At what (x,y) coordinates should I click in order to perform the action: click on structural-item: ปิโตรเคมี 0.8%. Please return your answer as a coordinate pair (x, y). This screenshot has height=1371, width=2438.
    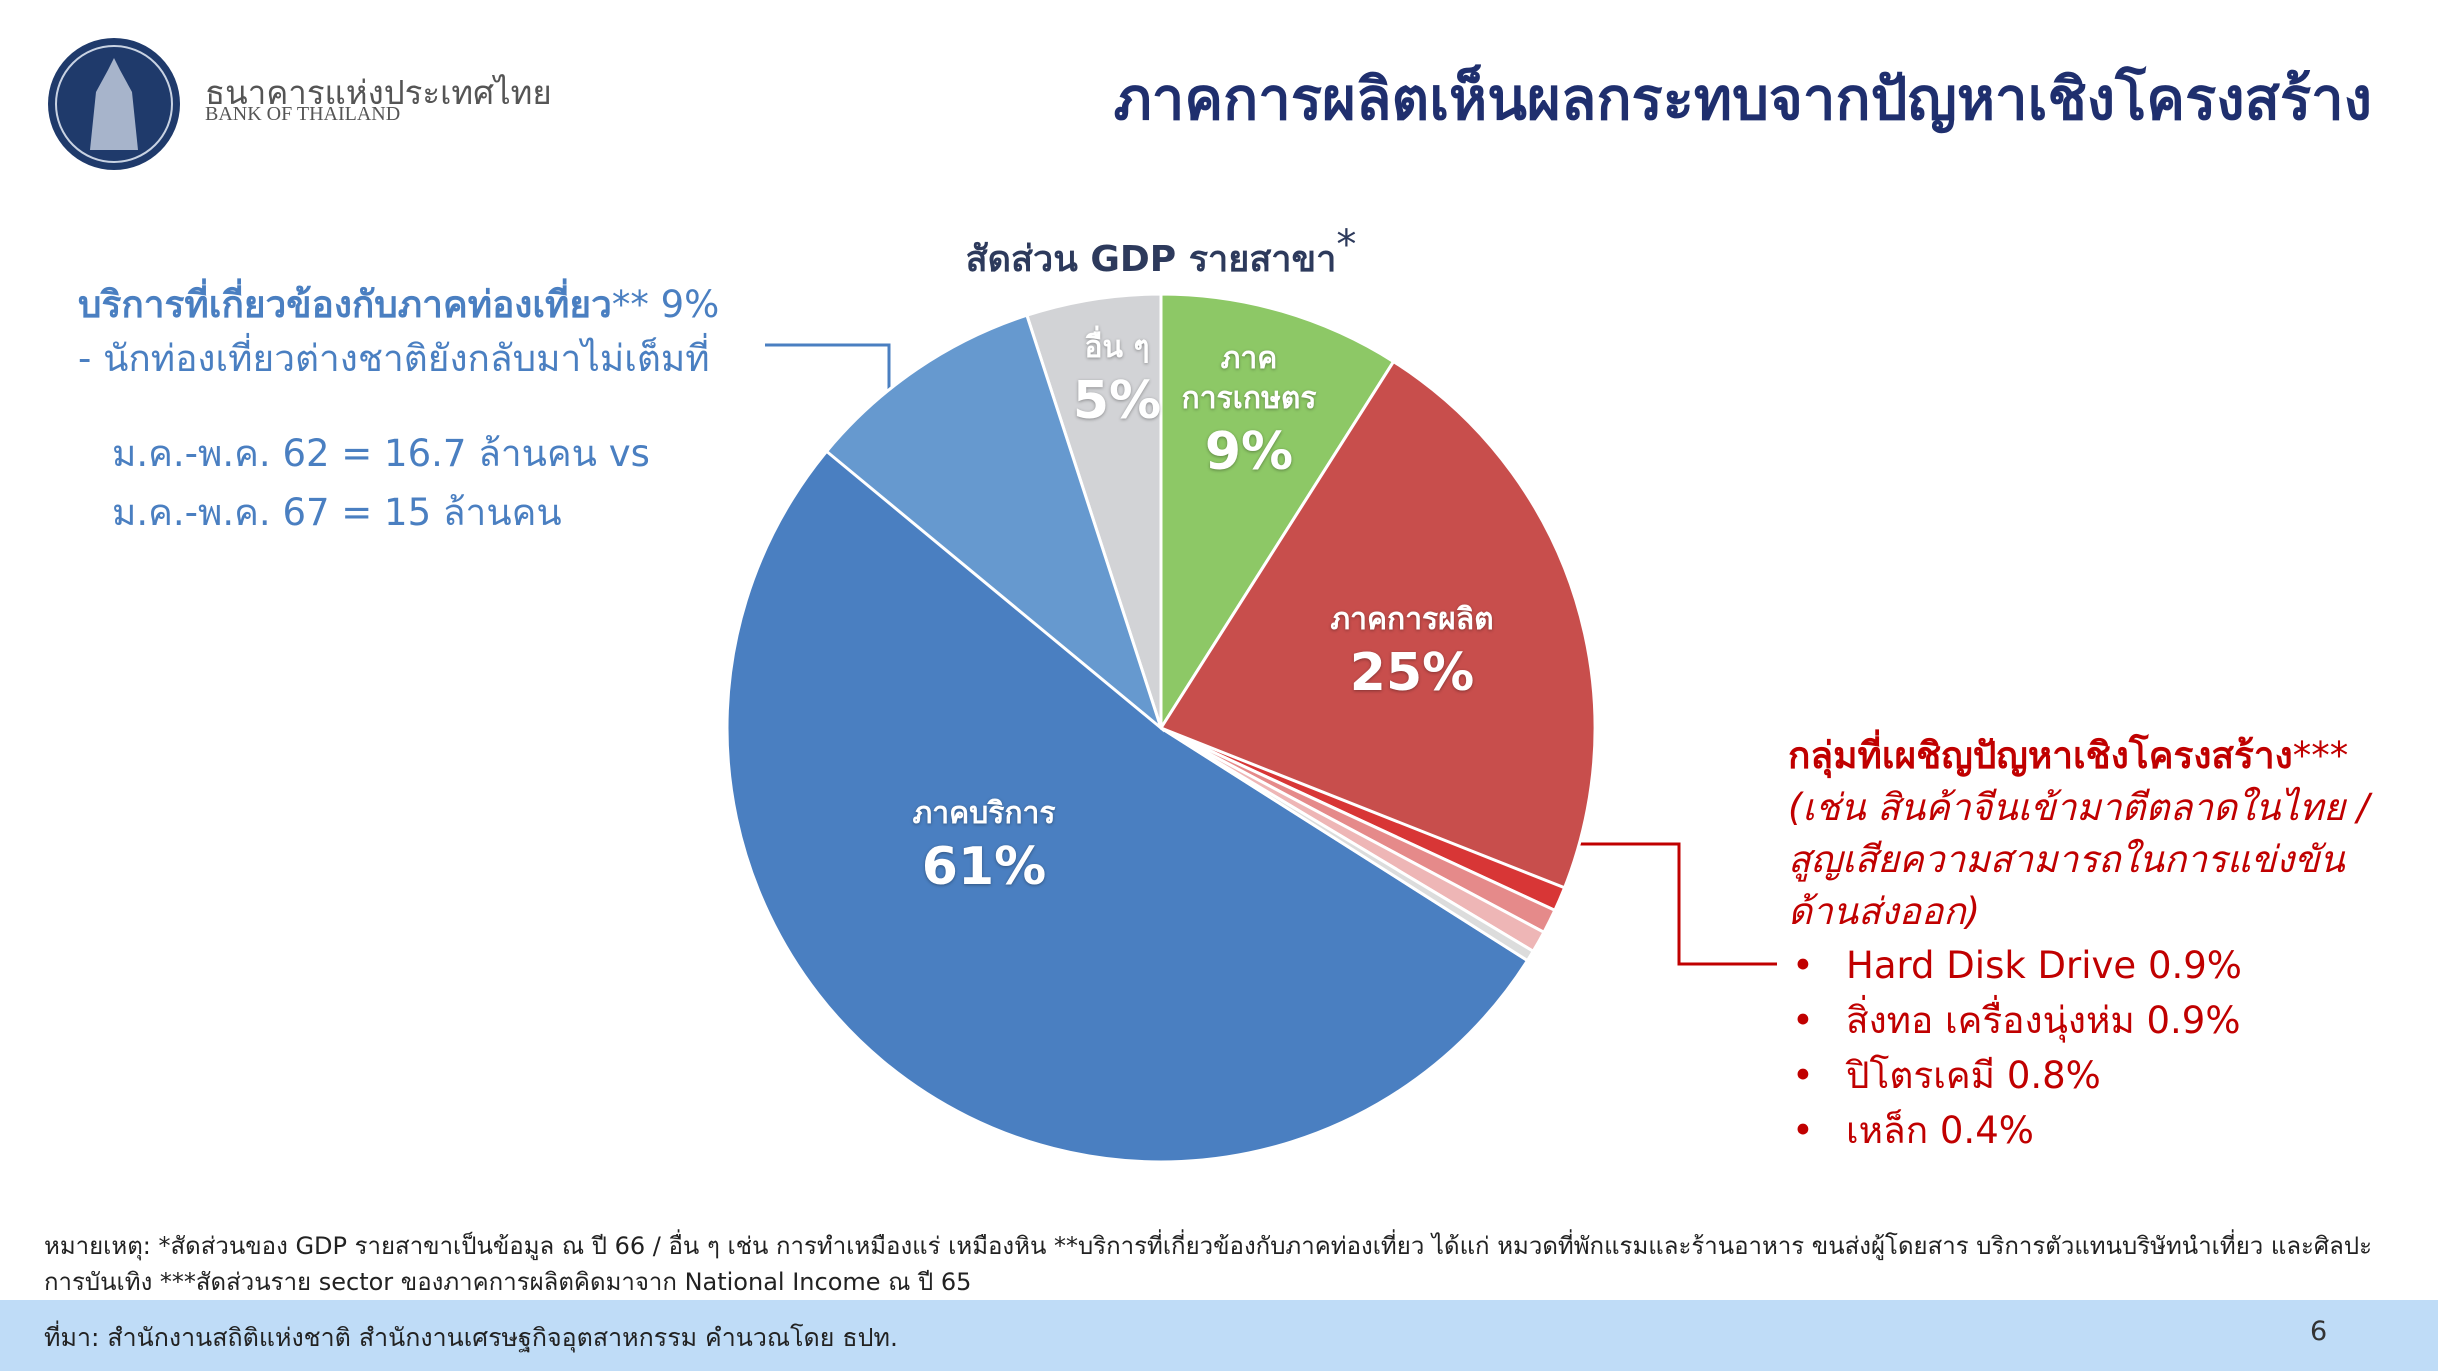
    Looking at the image, I should click on (2098, 1075).